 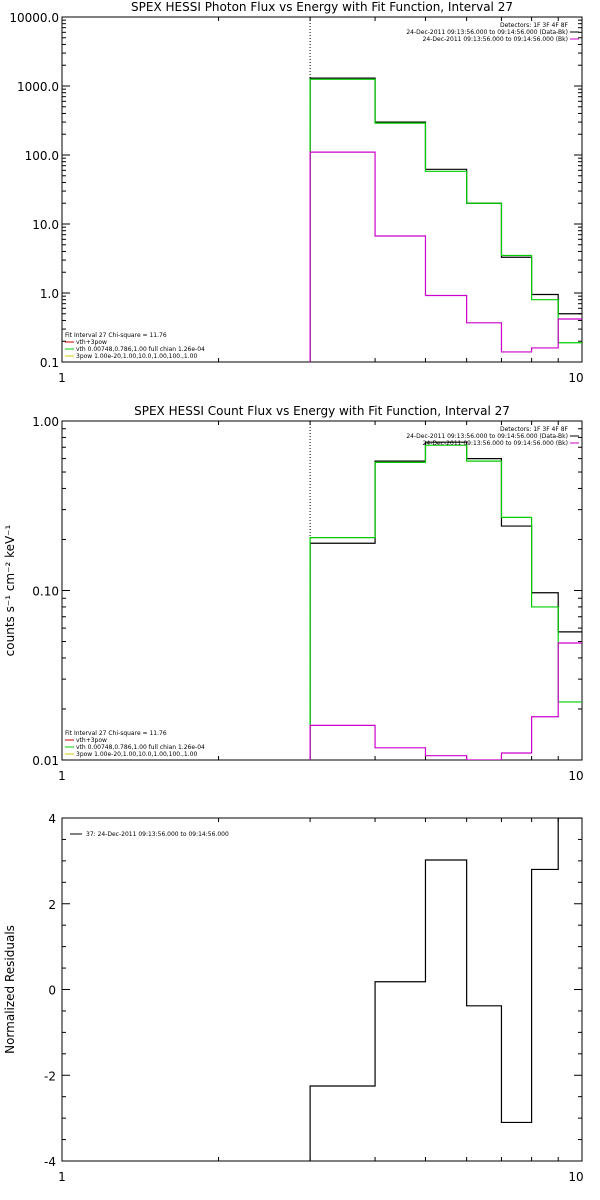 What do you see at coordinates (10, 590) in the screenshot?
I see `panel-1-y-axis-label: counts s⁻¹ cm⁻² keV⁻¹` at bounding box center [10, 590].